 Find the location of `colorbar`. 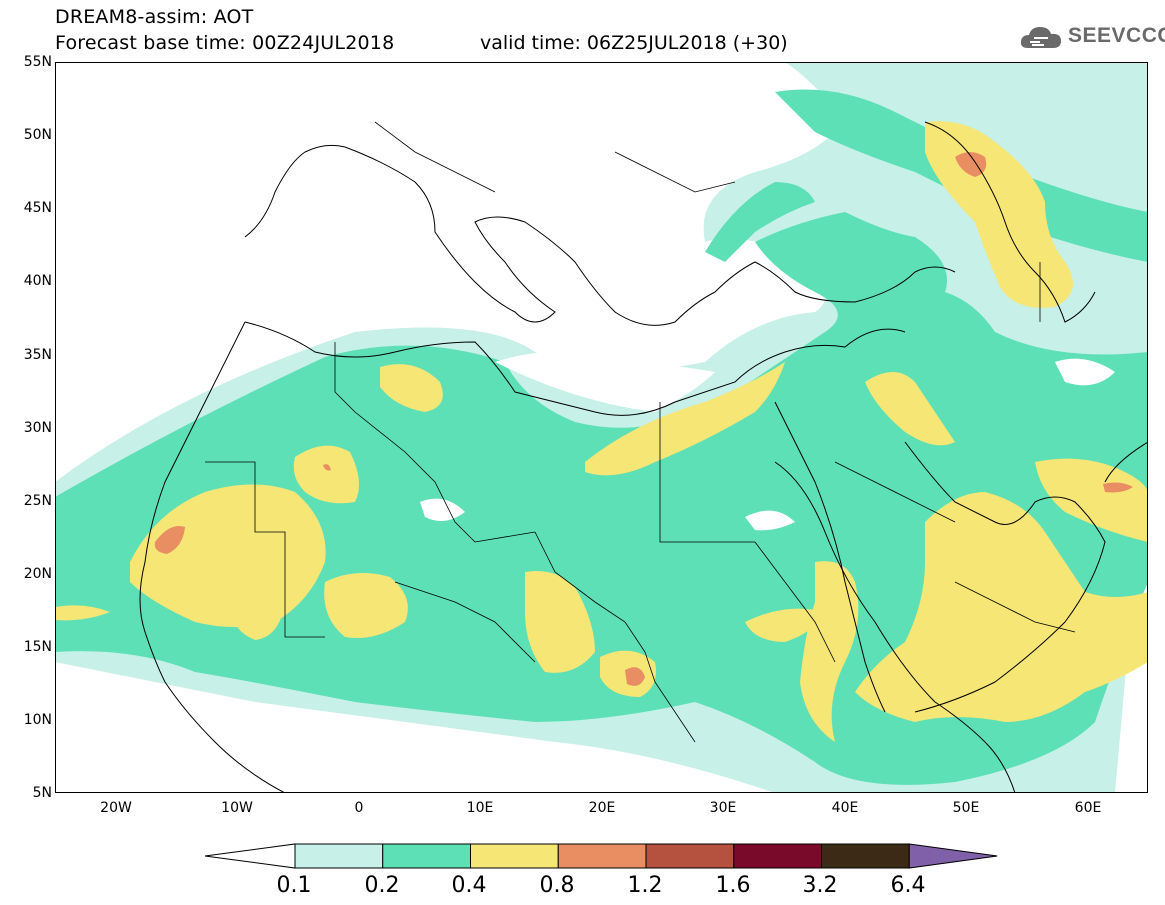

colorbar is located at coordinates (602, 856).